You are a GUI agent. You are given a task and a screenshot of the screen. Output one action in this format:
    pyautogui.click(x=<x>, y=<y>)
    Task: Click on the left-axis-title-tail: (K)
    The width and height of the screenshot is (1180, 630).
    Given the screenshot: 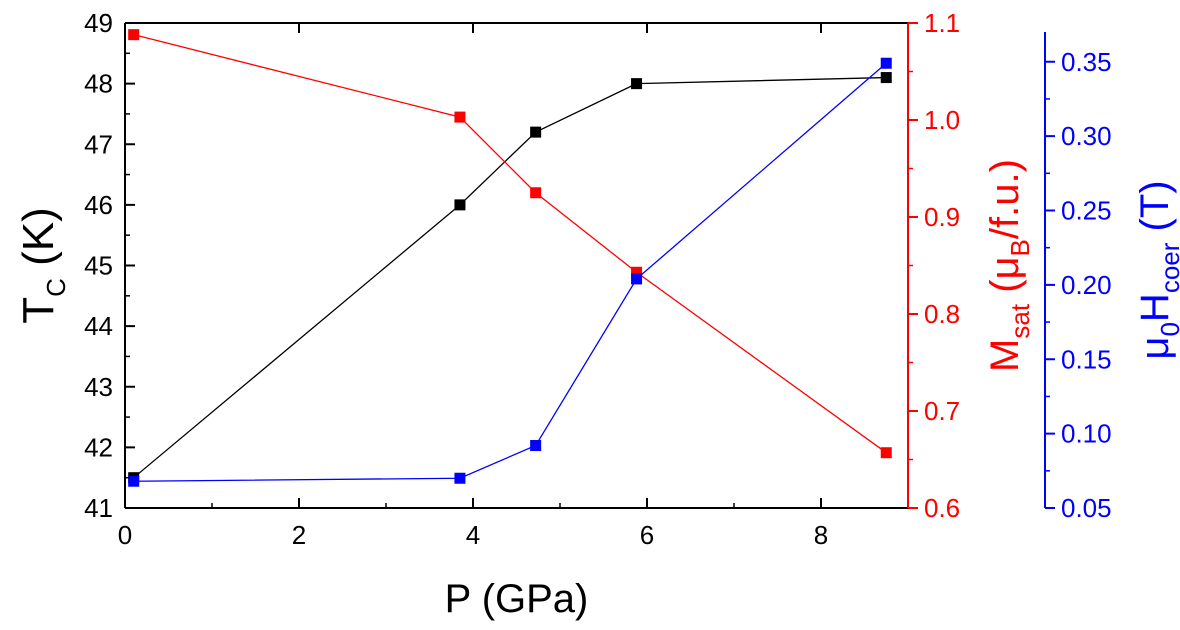 What is the action you would take?
    pyautogui.click(x=38, y=242)
    